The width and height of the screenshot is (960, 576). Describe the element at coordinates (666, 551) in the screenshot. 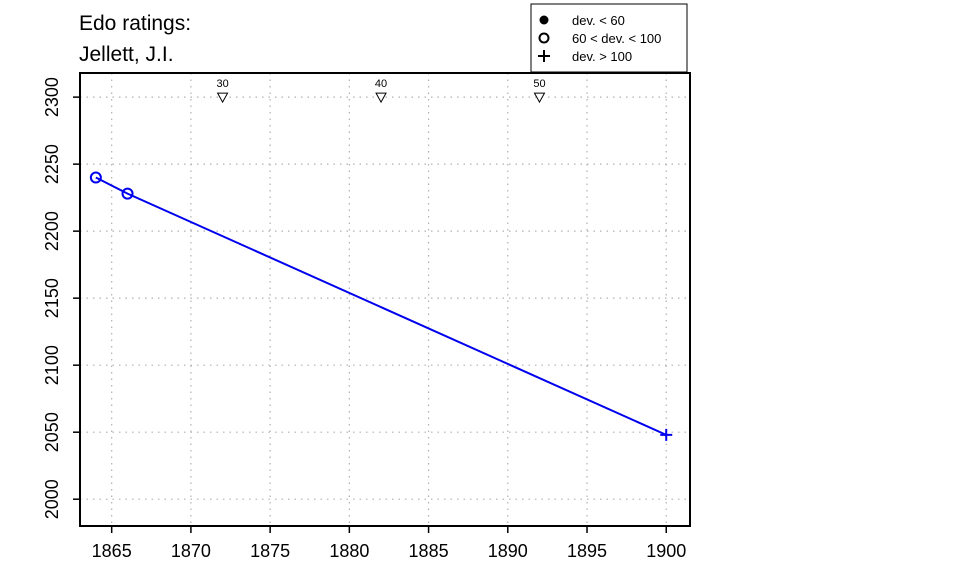

I see `x-tick-label: 1900` at that location.